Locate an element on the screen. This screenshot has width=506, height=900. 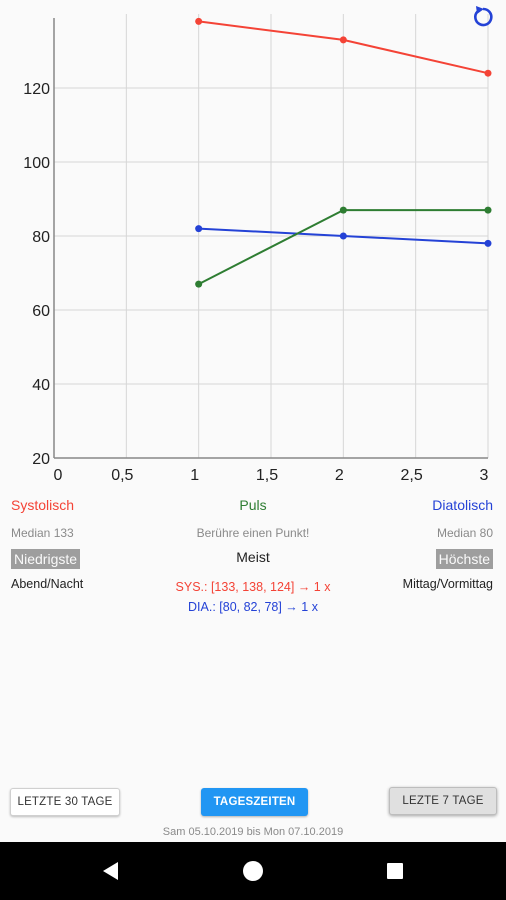
y-tick-label: 80 is located at coordinates (41, 237).